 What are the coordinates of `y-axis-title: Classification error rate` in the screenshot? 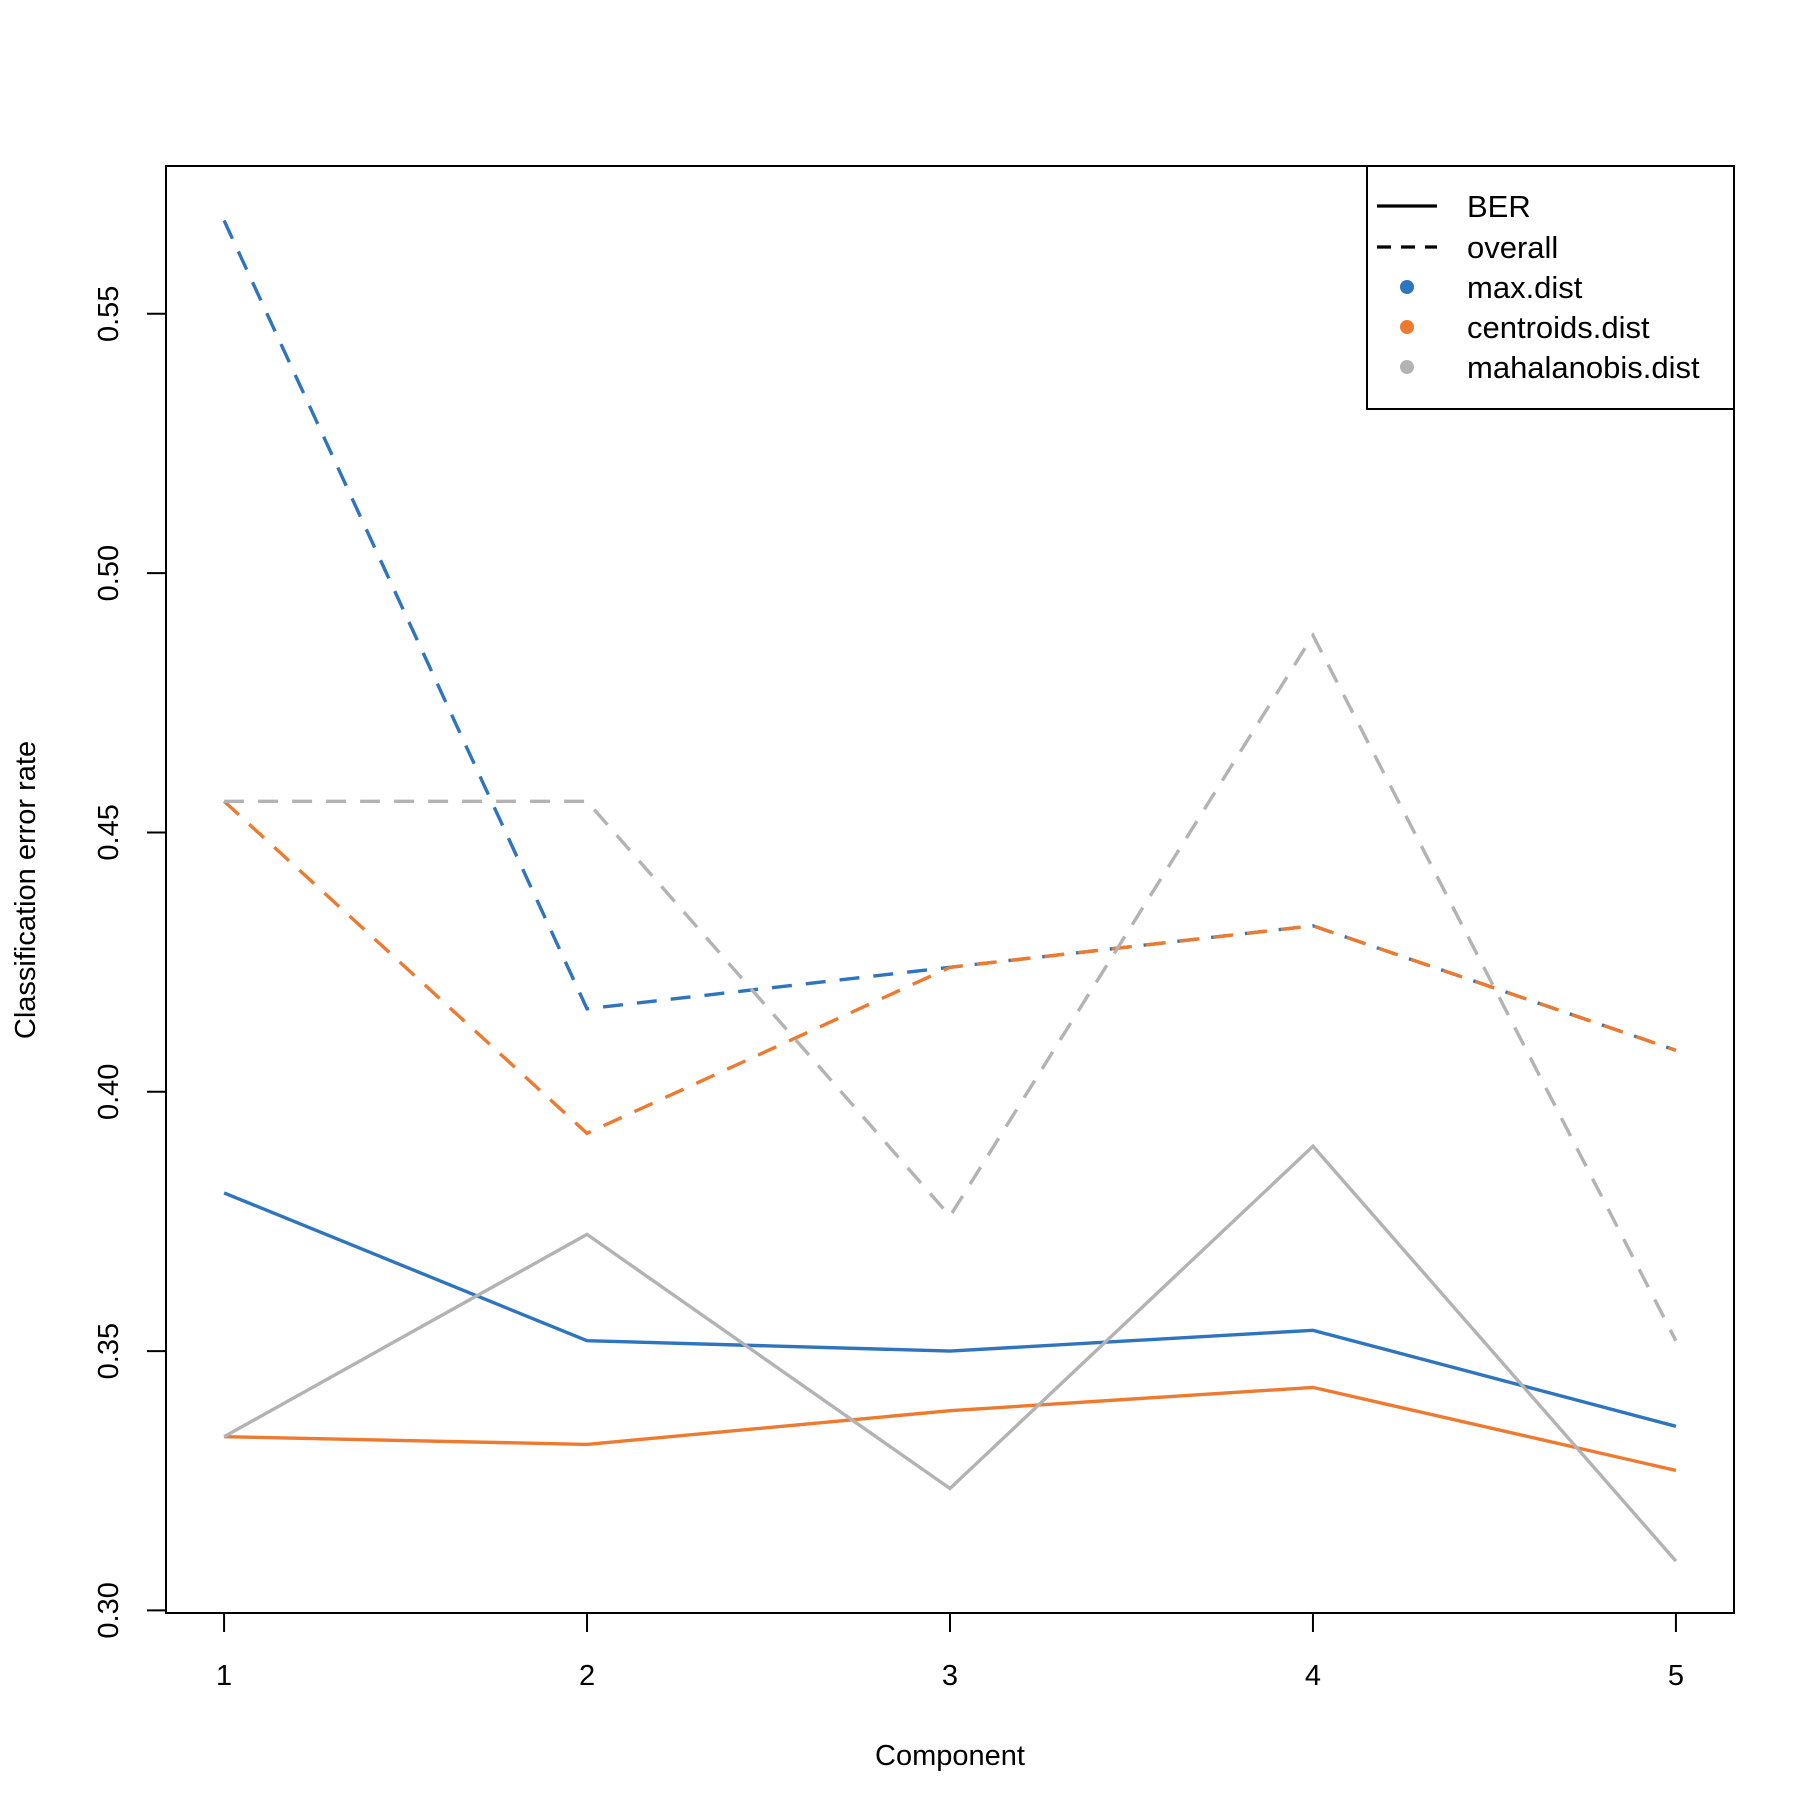 It's located at (26, 890).